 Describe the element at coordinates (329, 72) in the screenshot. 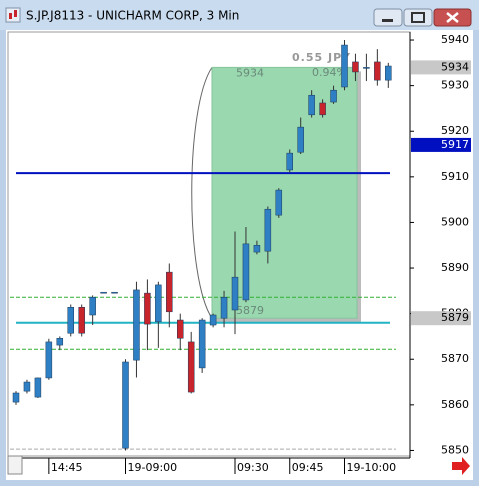

I see `range-percent: 0.94%` at that location.